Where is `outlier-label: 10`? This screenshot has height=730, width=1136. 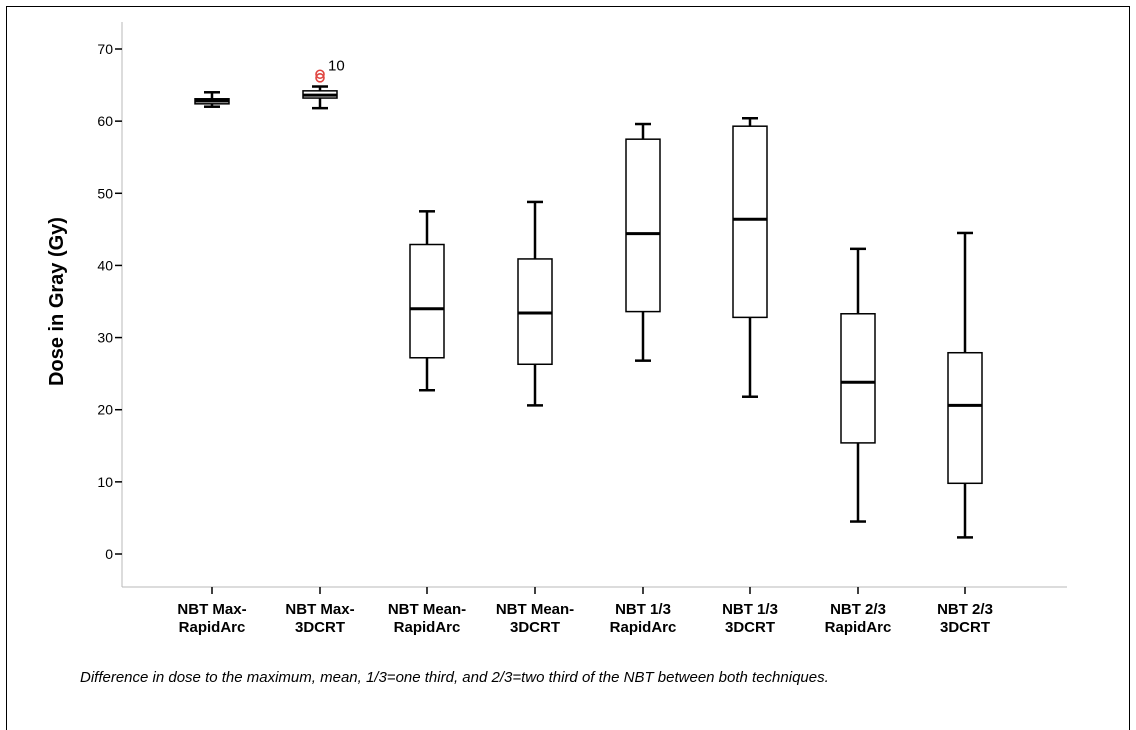 outlier-label: 10 is located at coordinates (336, 65).